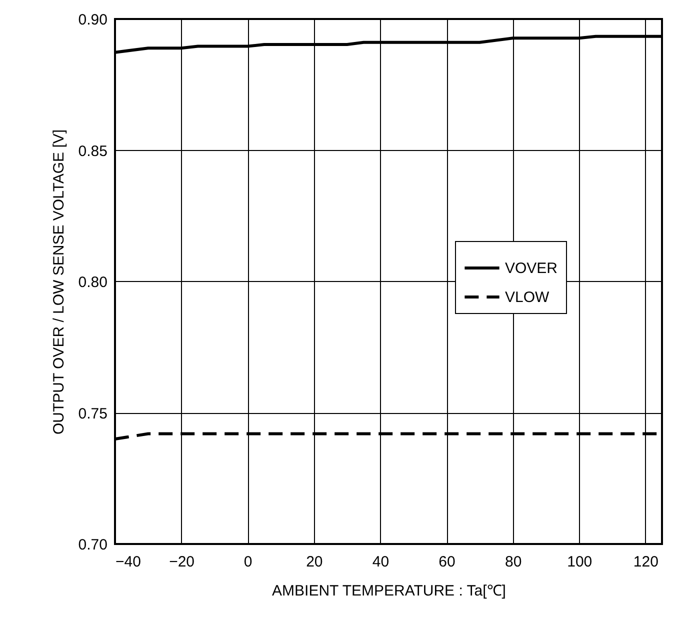 Image resolution: width=690 pixels, height=640 pixels. Describe the element at coordinates (59, 282) in the screenshot. I see `y-axis-title: OUTPUT OVER / LOW SENSE VOLTAGE [V]` at that location.